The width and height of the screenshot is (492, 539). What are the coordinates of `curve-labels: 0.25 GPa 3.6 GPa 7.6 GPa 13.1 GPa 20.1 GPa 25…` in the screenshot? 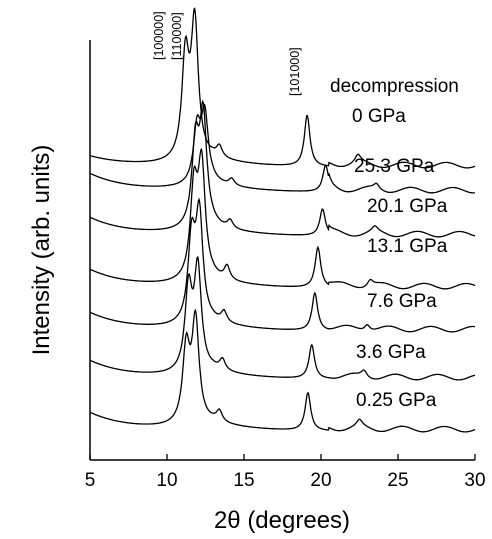 It's located at (400, 258).